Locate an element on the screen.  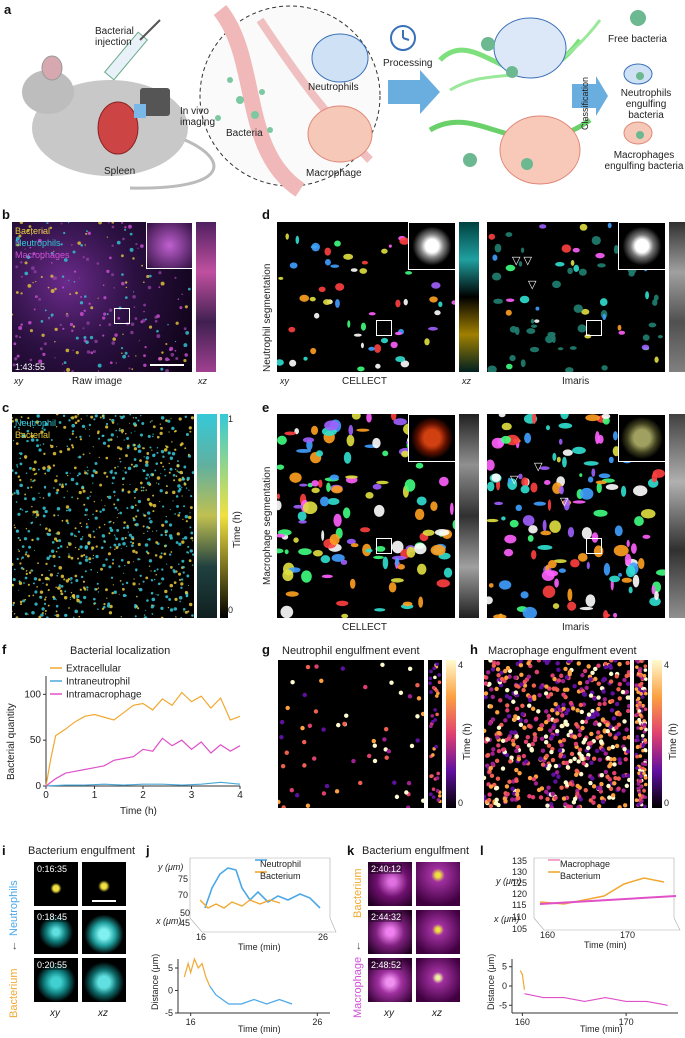
x-tick-label: 16 is located at coordinates (191, 1021).